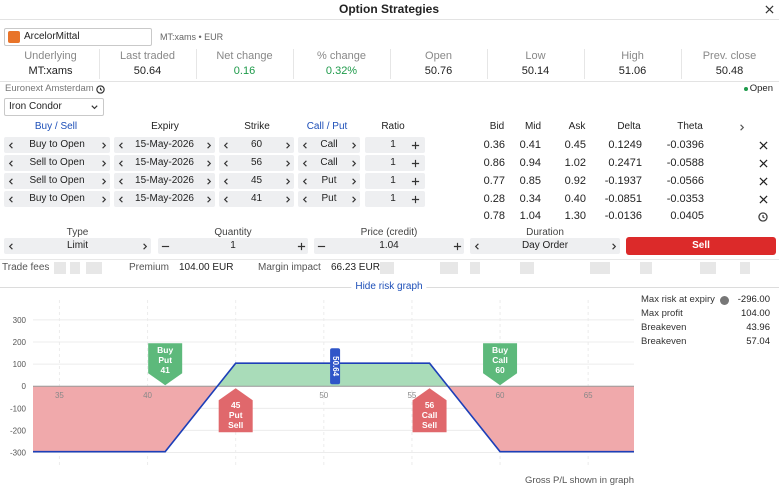  I want to click on strategy-name: Iron Condor, so click(35, 106).